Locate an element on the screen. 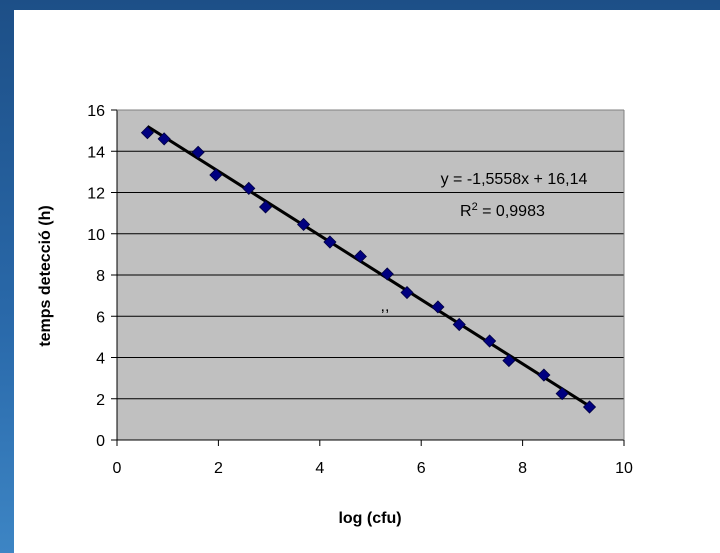  y-tick-label-16: 16 is located at coordinates (96, 111).